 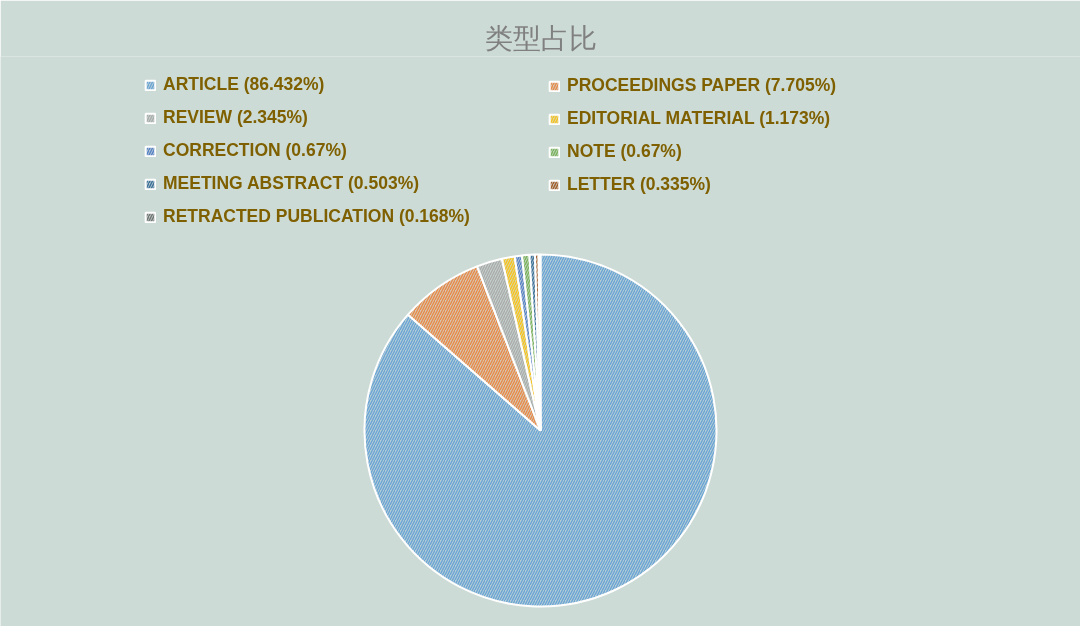 What do you see at coordinates (624, 151) in the screenshot?
I see `legend-label: NOTE (0.67%)` at bounding box center [624, 151].